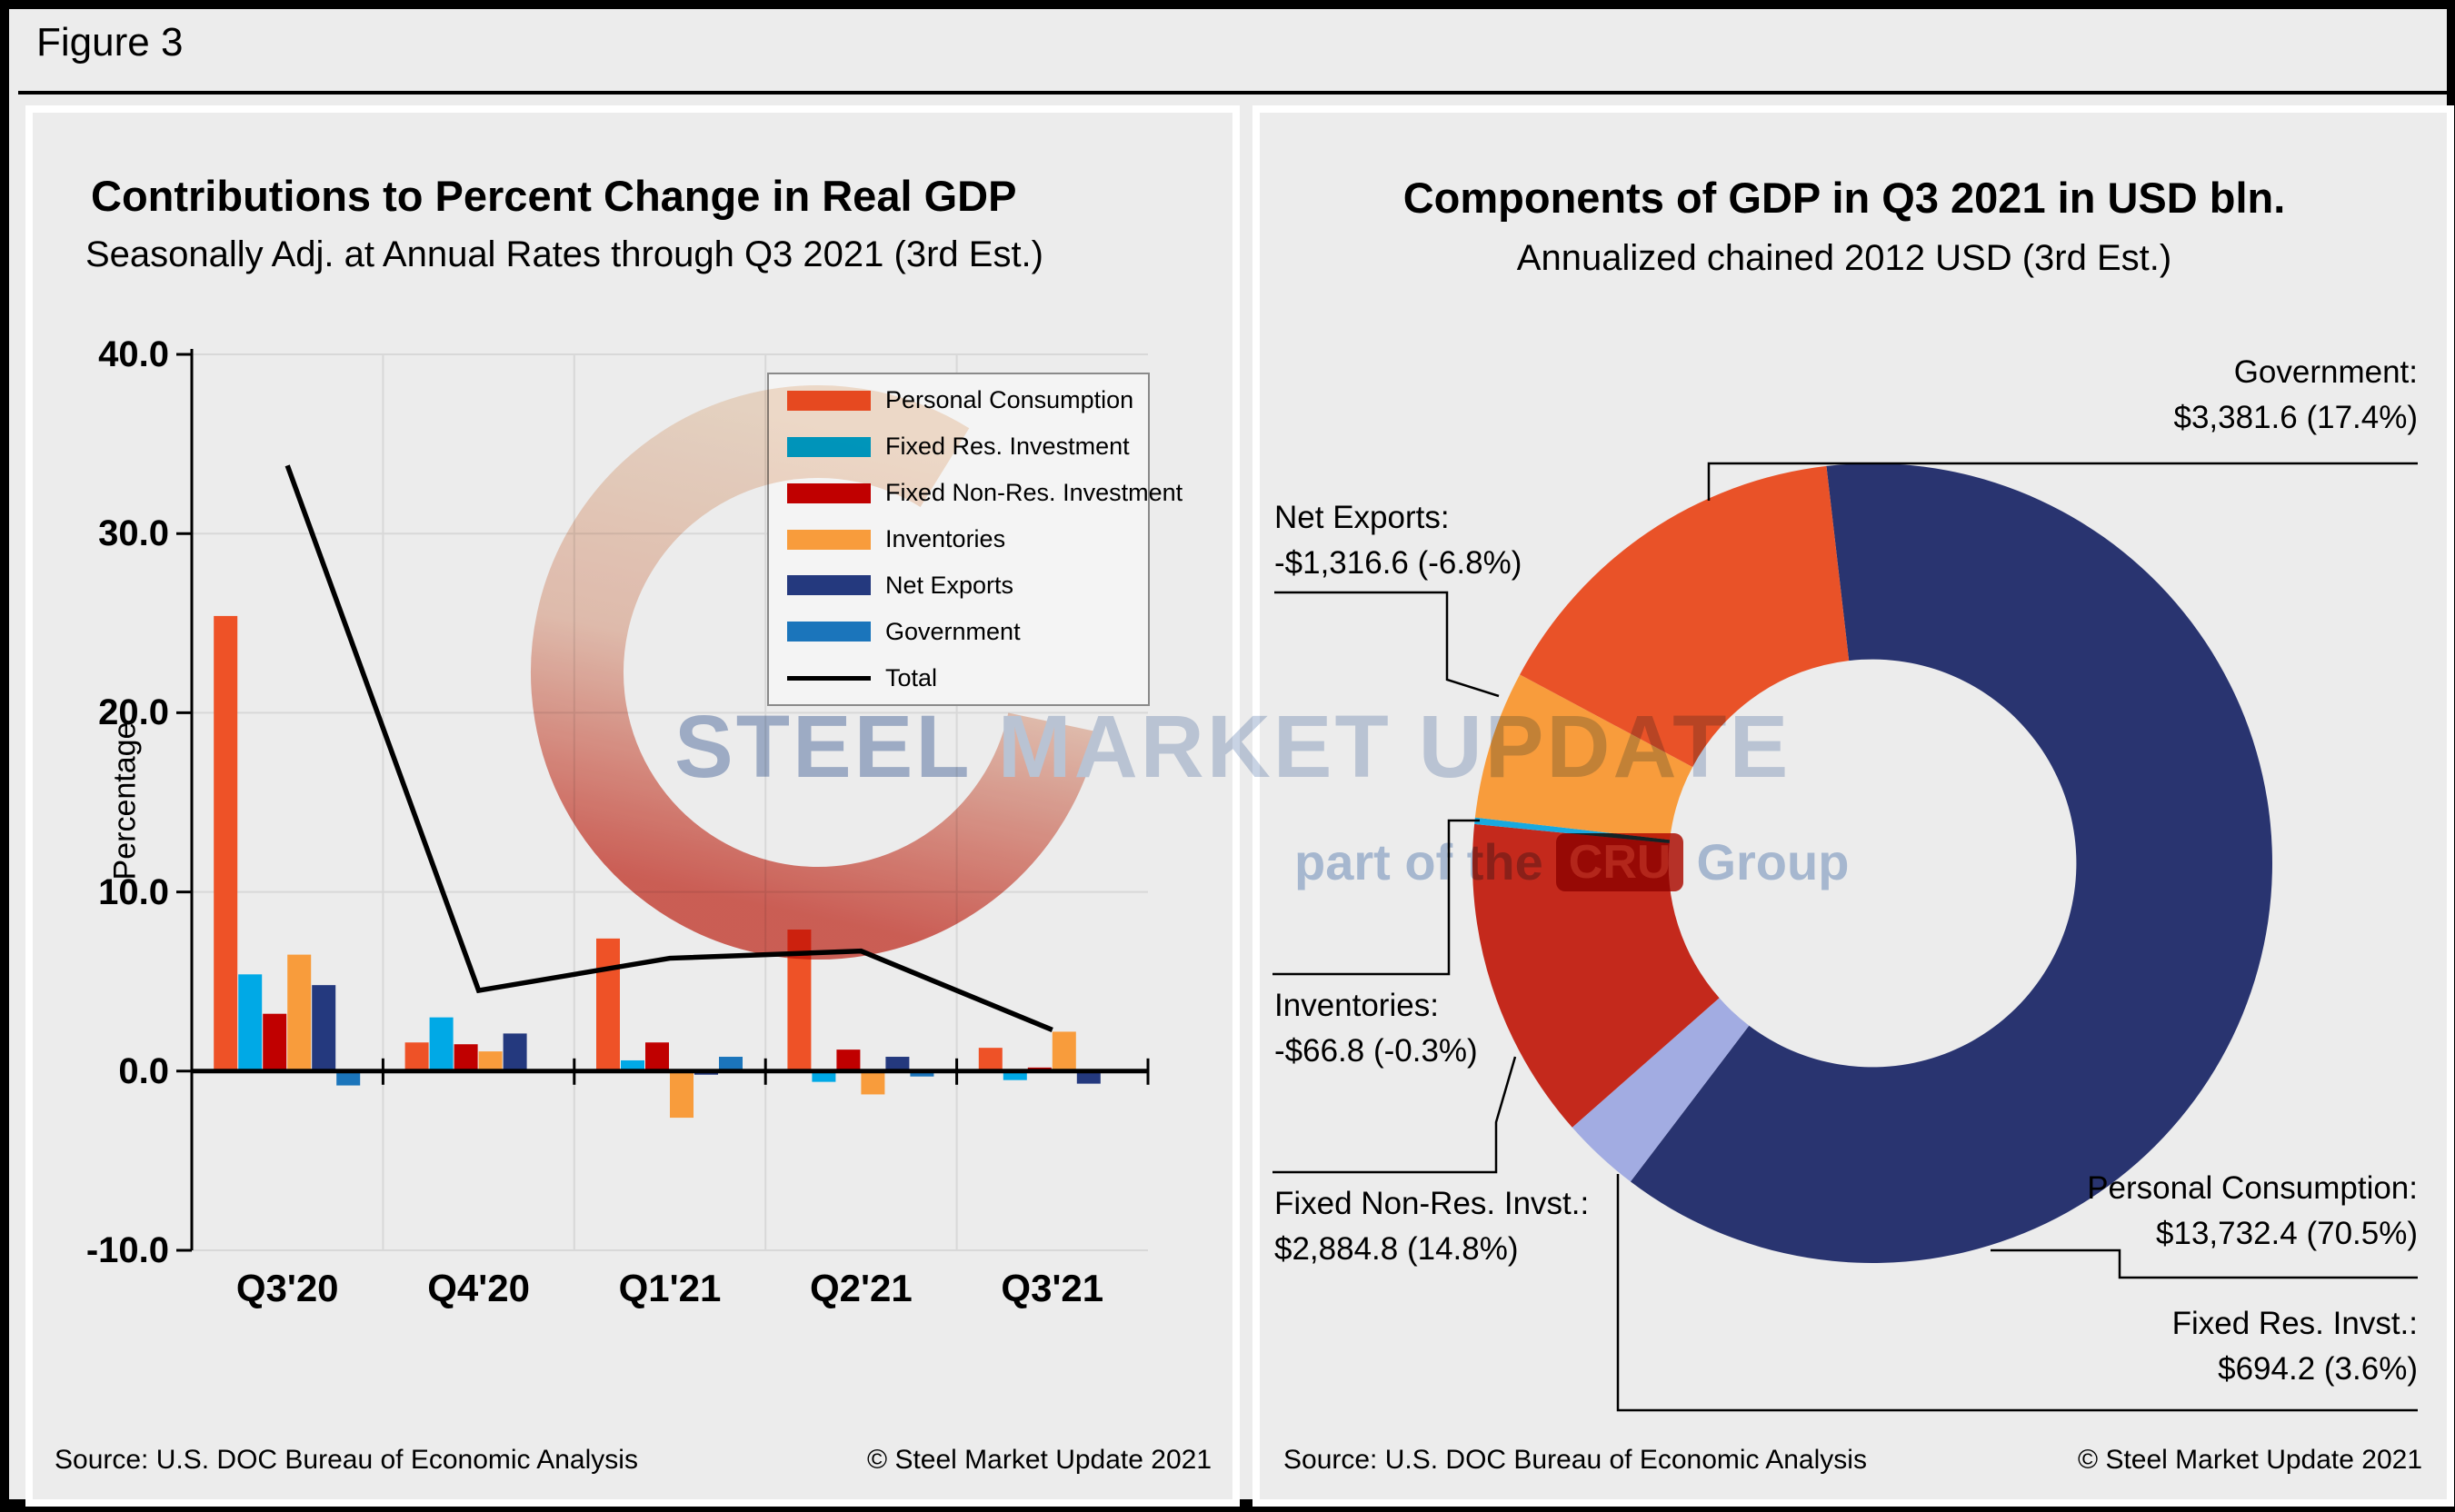  I want to click on header-rule, so click(1236, 92).